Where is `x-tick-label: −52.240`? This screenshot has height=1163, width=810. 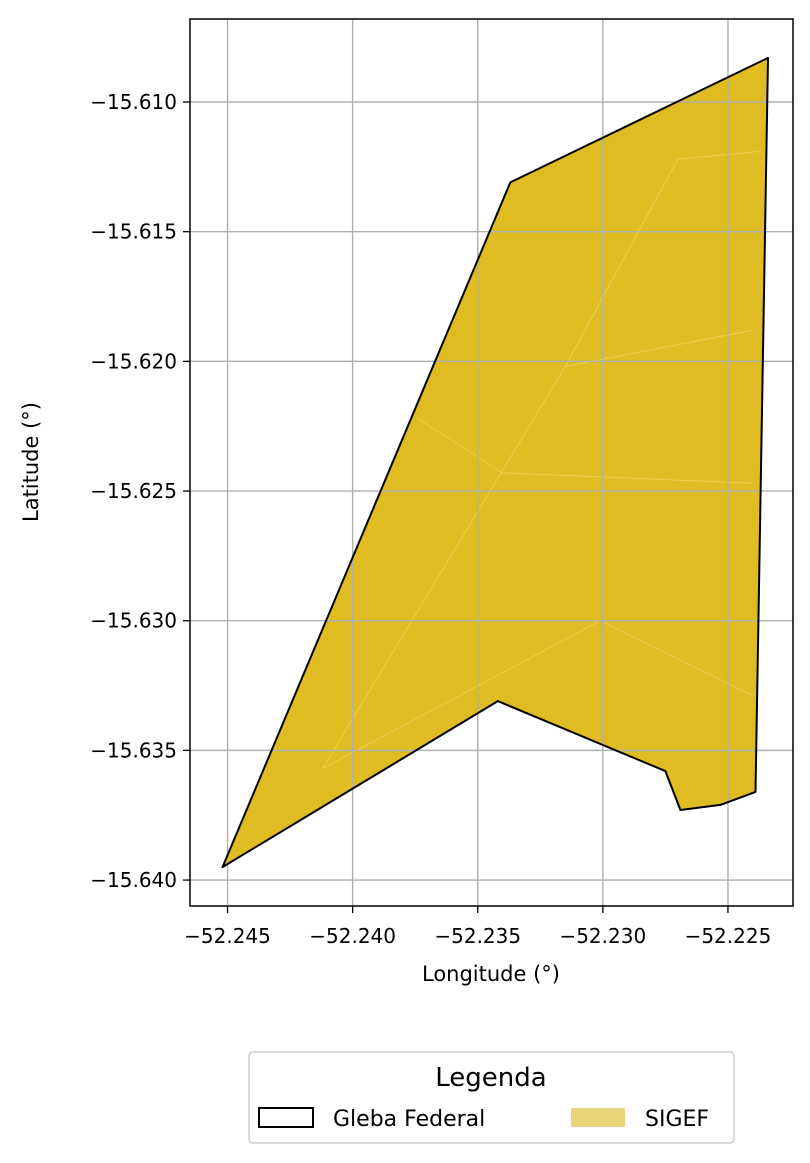
x-tick-label: −52.240 is located at coordinates (352, 936).